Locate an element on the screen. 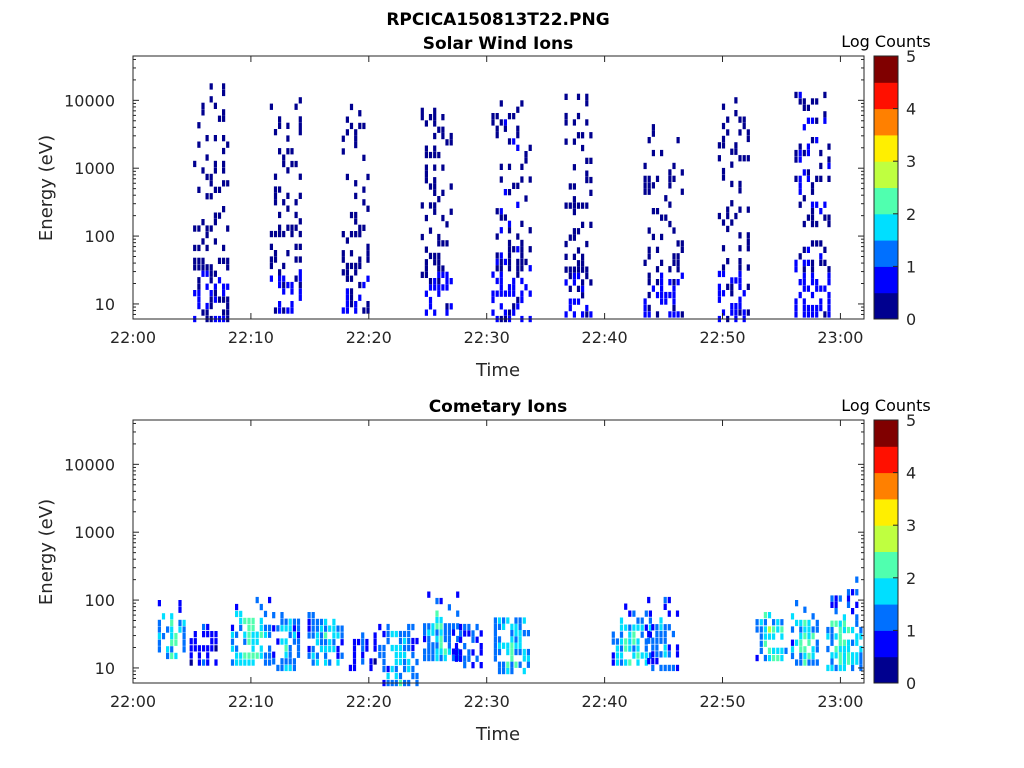  colorbar: 0 1 2 3 4 5 is located at coordinates (894, 188).